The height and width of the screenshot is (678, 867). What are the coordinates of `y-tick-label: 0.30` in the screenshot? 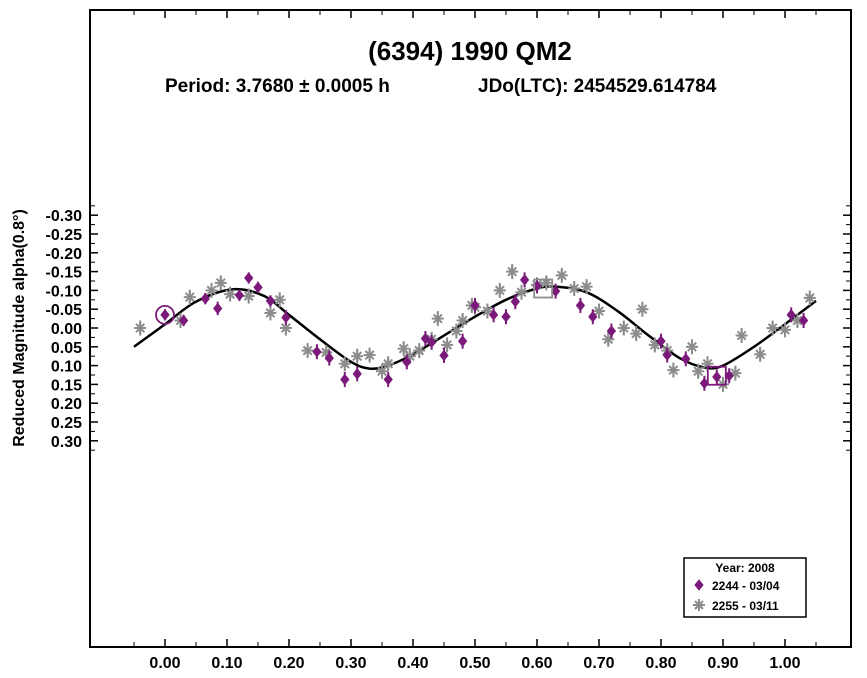 It's located at (66, 442).